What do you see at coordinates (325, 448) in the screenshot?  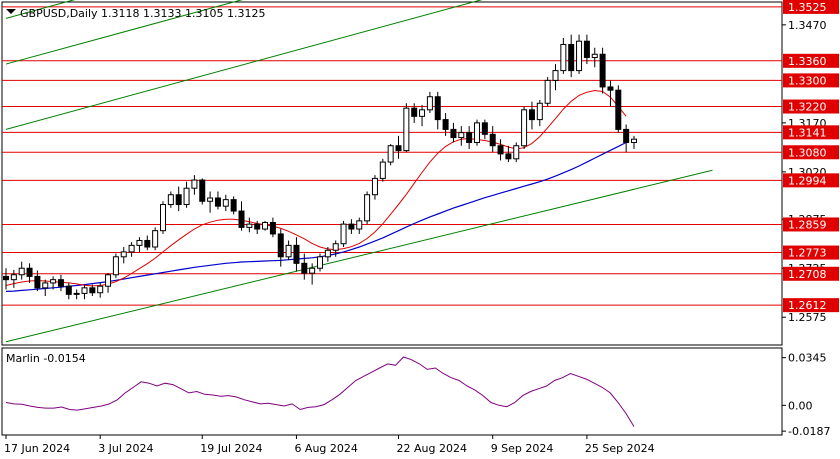 I see `time-tick-label: 6 Aug 2024` at bounding box center [325, 448].